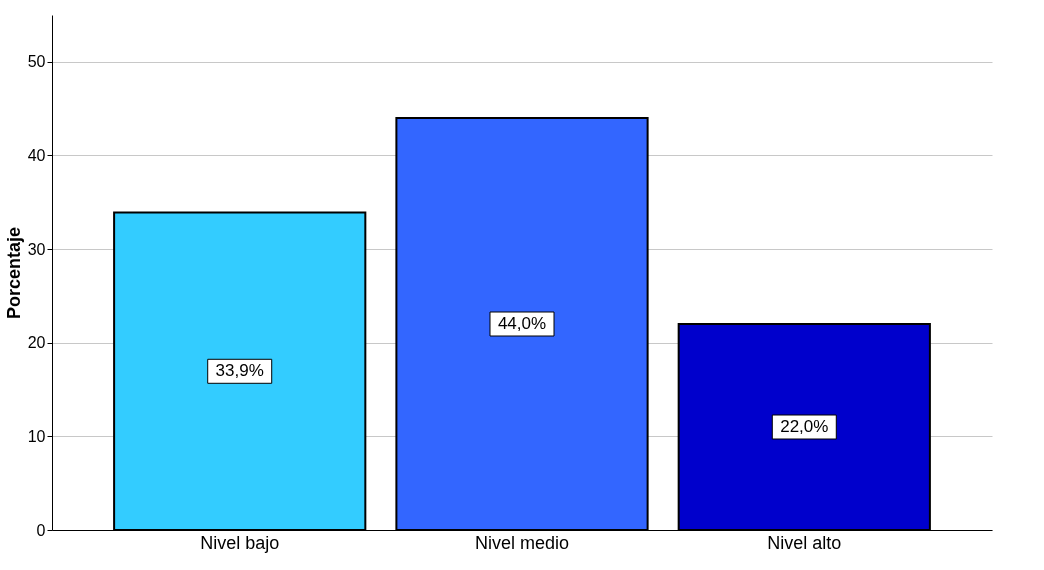  Describe the element at coordinates (239, 371) in the screenshot. I see `data-label: 33,9%` at that location.